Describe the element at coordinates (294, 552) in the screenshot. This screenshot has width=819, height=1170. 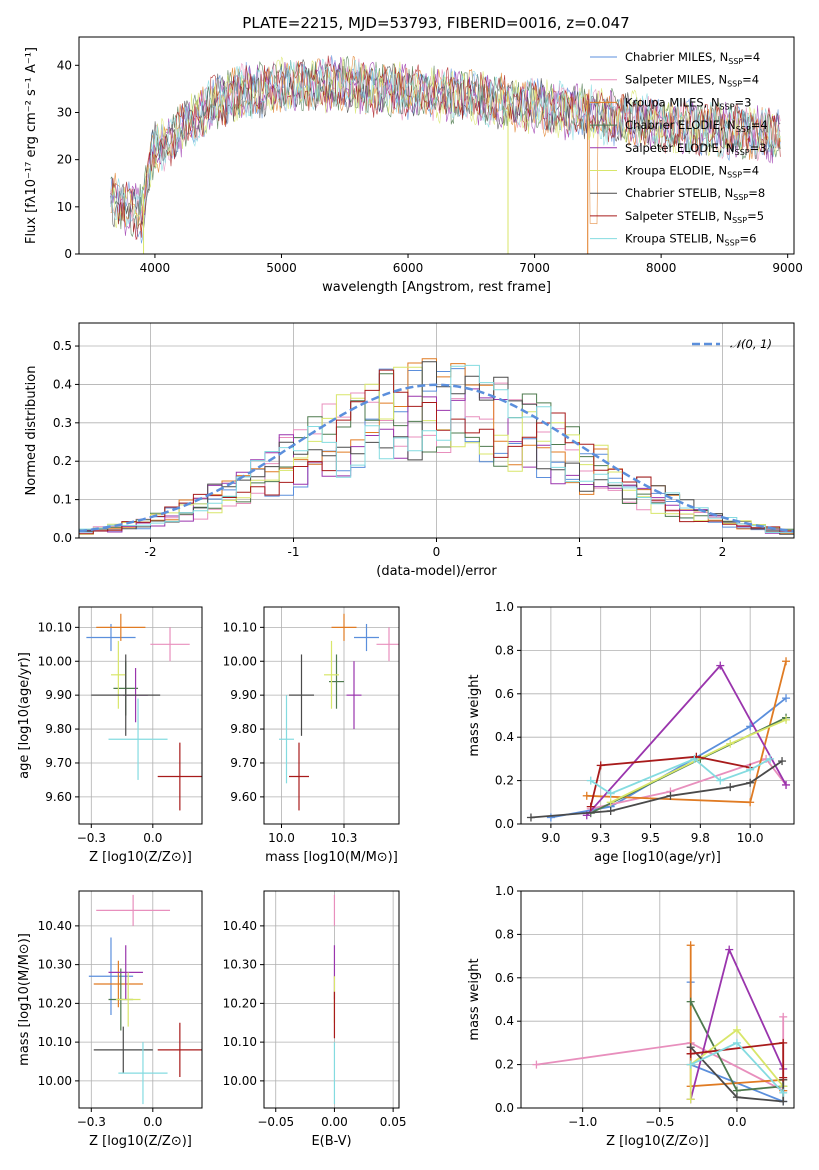
I see `residuals-xtick-label-1: -1` at that location.